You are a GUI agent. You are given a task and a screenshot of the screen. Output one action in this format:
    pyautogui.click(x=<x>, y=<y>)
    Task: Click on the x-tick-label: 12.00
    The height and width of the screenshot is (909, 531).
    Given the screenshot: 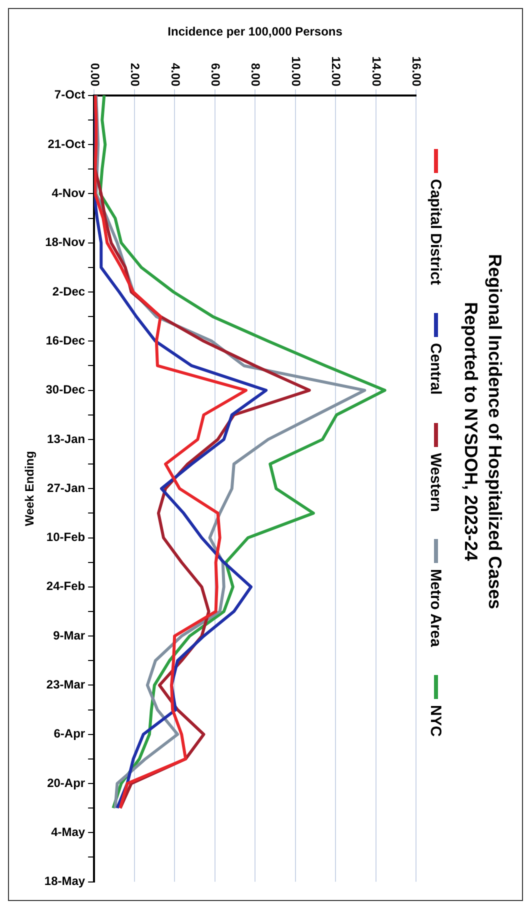 What is the action you would take?
    pyautogui.click(x=336, y=71)
    